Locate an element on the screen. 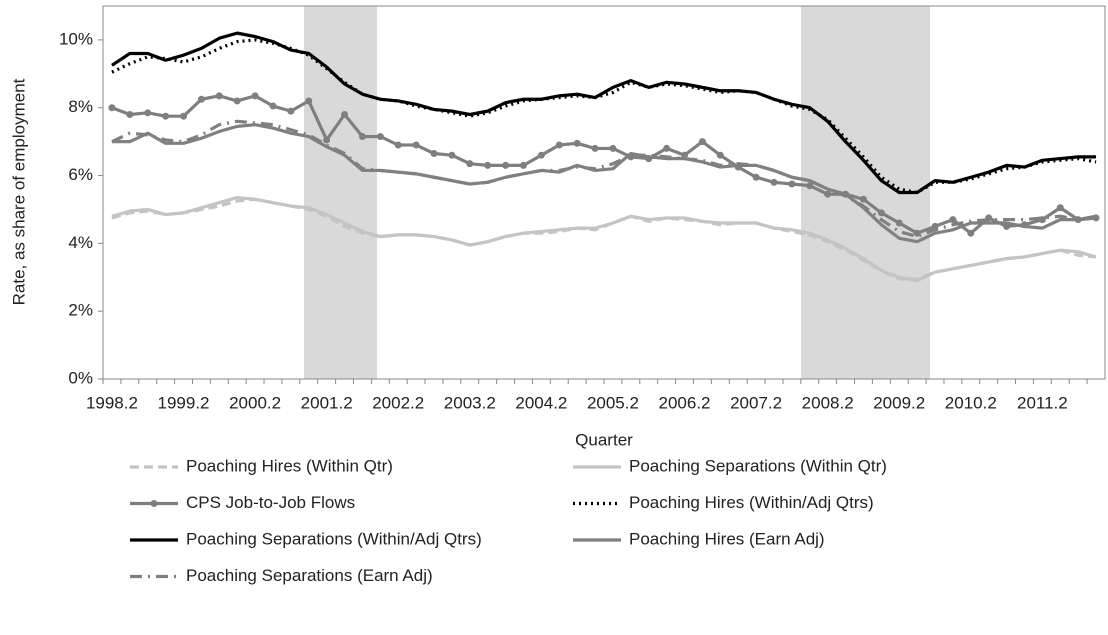  legend-label: Poaching Hires (Within Qtr) is located at coordinates (289, 465).